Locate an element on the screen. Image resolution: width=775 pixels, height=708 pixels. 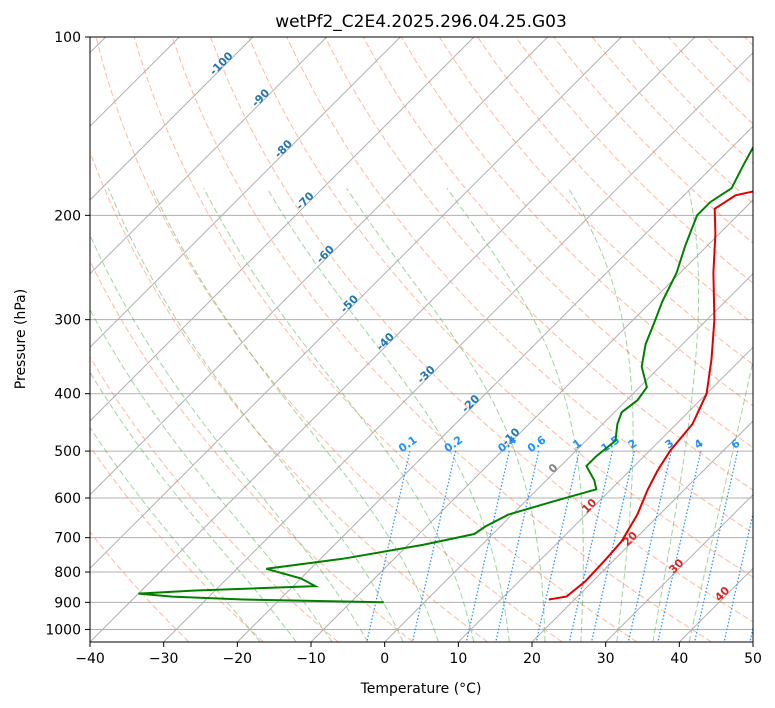
x-tick-label: 50 is located at coordinates (753, 659).